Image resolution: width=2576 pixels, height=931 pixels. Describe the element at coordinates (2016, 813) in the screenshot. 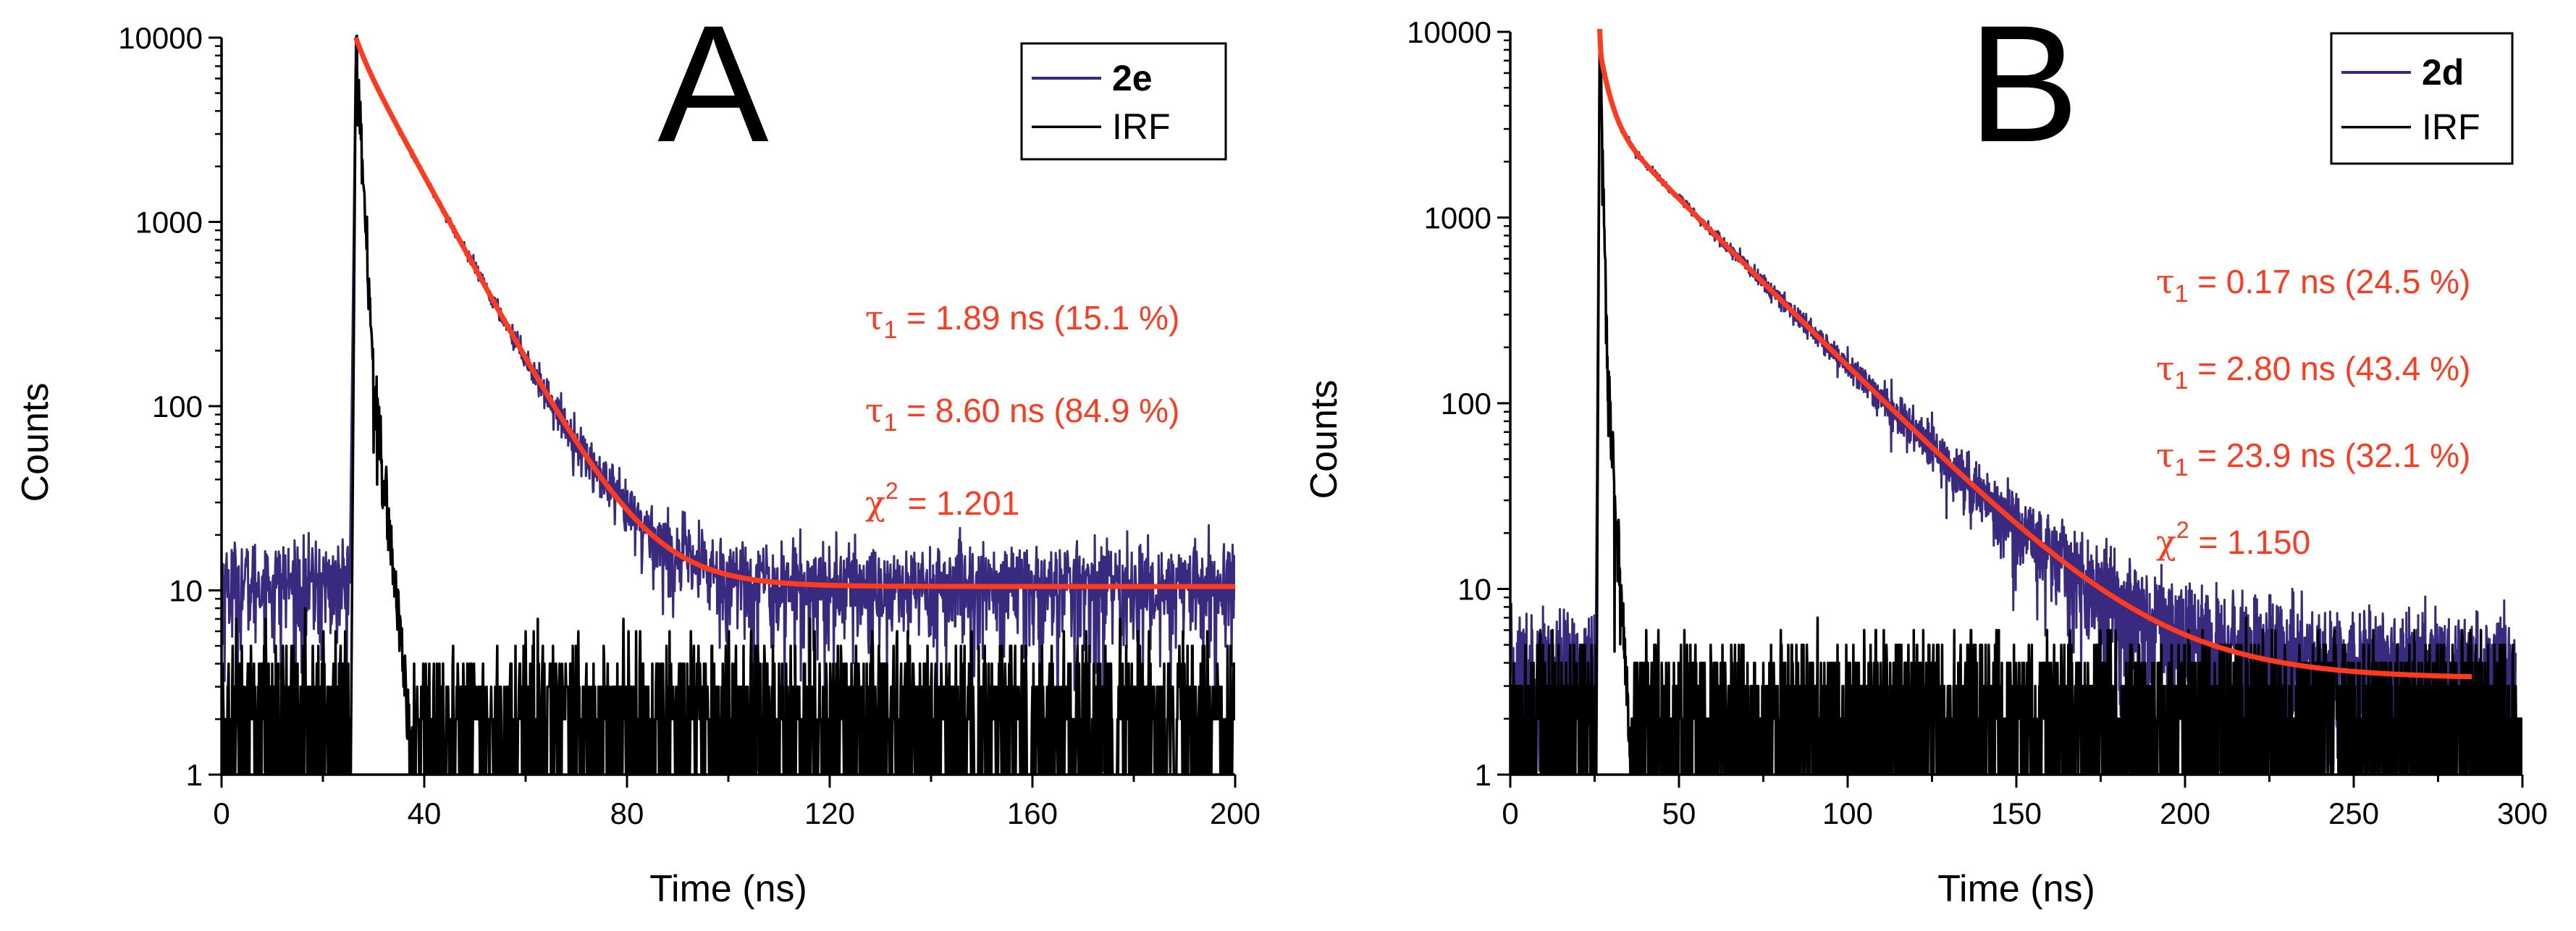

I see `x-tick-label: 150` at that location.